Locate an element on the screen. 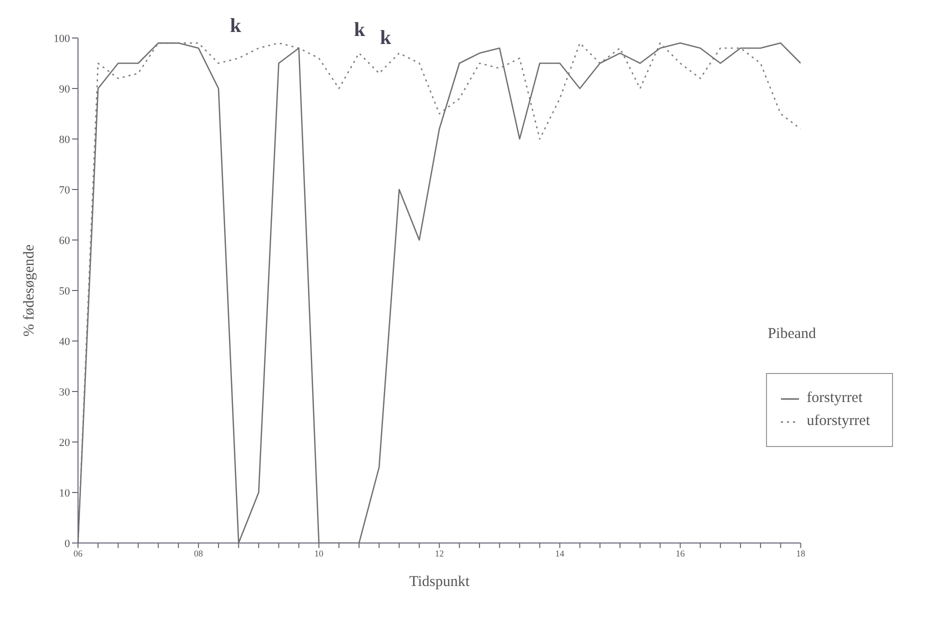 This screenshot has width=951, height=619. y-tick-label: 20 is located at coordinates (64, 442).